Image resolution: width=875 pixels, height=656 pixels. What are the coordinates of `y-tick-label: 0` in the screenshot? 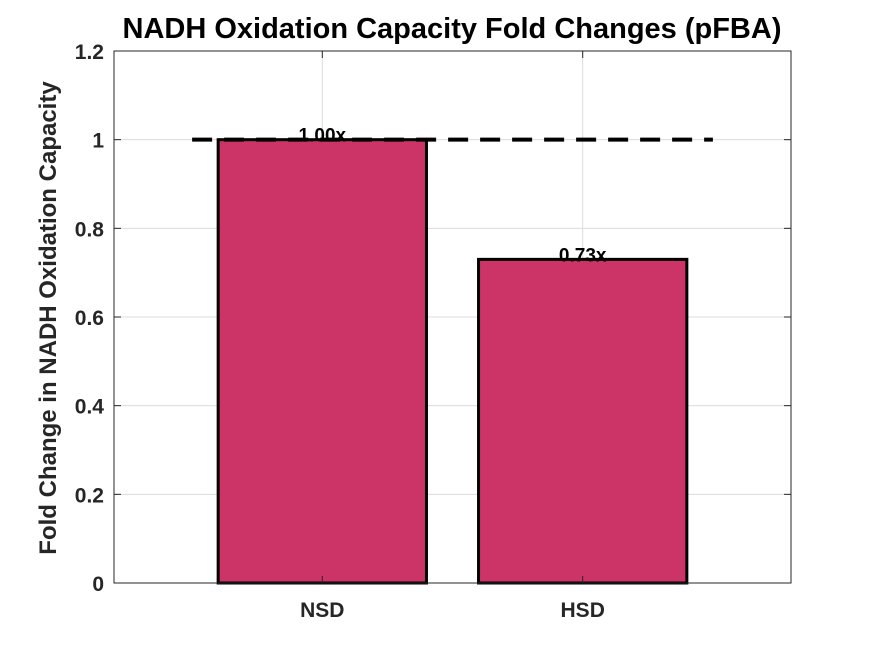 It's located at (98, 584).